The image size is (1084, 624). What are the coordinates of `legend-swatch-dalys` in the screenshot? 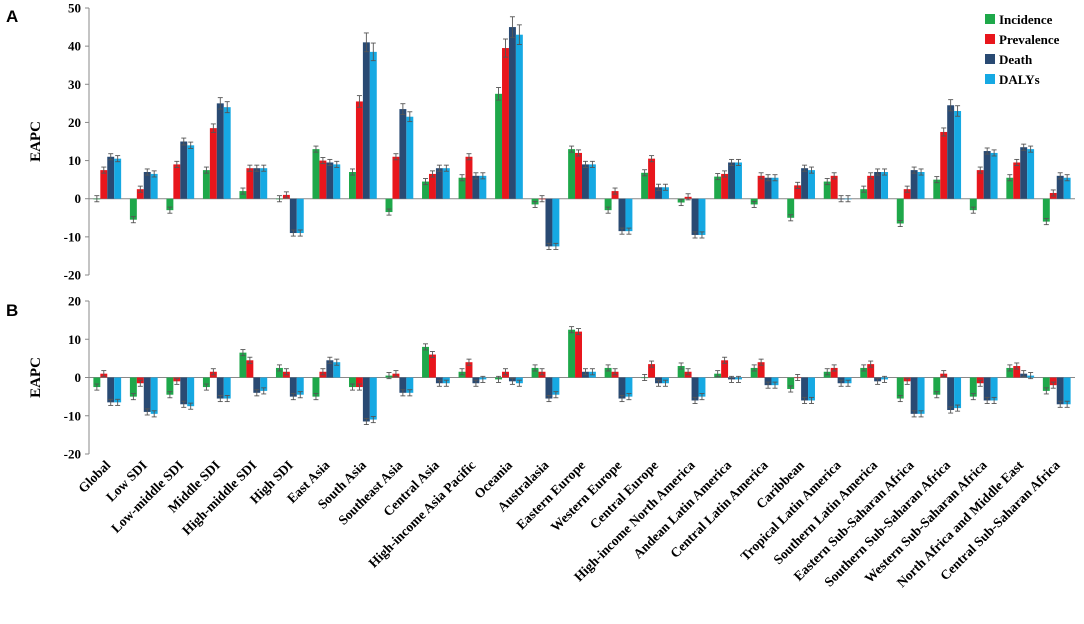 It's located at (990, 79).